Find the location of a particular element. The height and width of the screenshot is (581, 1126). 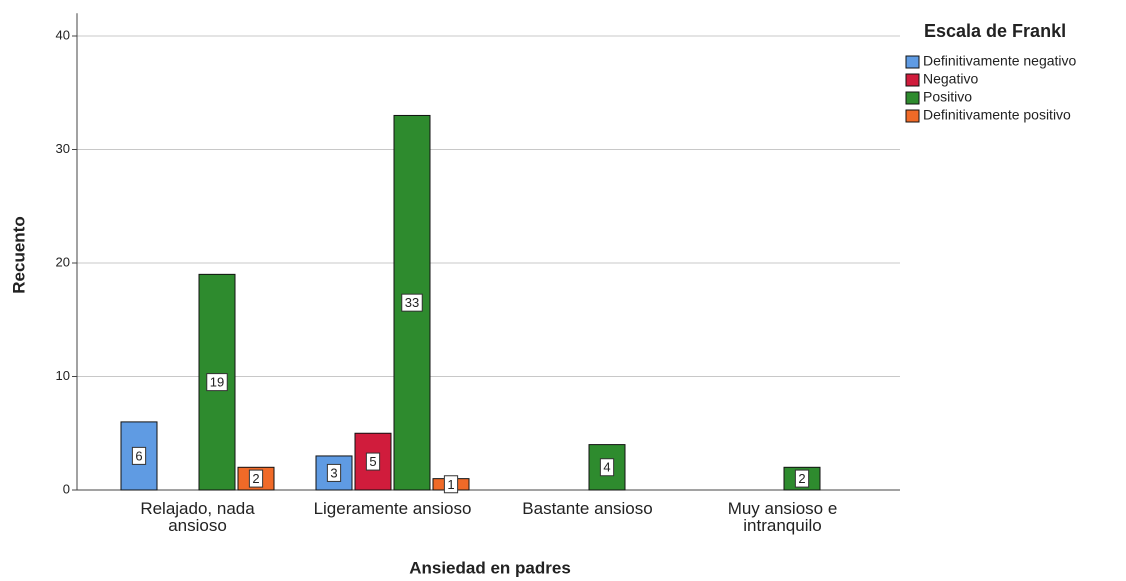

x-tick-label: Relajado, nada ansioso is located at coordinates (197, 517).